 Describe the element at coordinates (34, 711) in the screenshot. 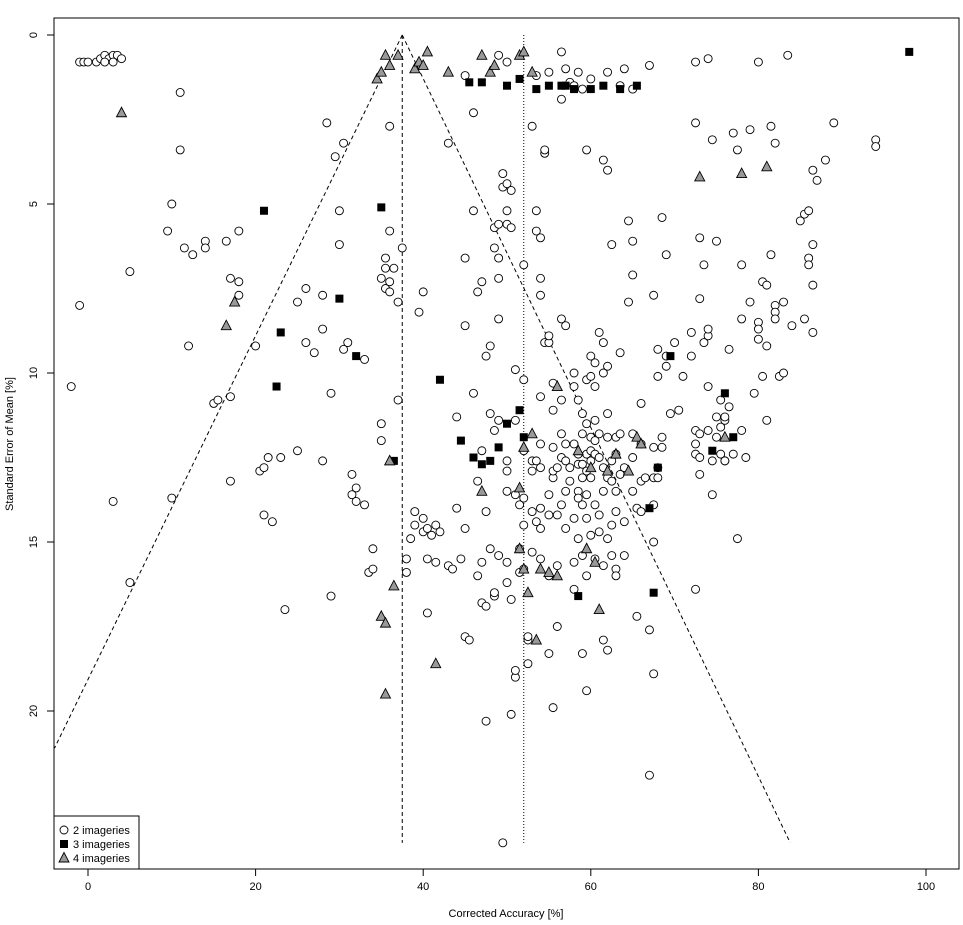

I see `y-tick-label: 20` at that location.